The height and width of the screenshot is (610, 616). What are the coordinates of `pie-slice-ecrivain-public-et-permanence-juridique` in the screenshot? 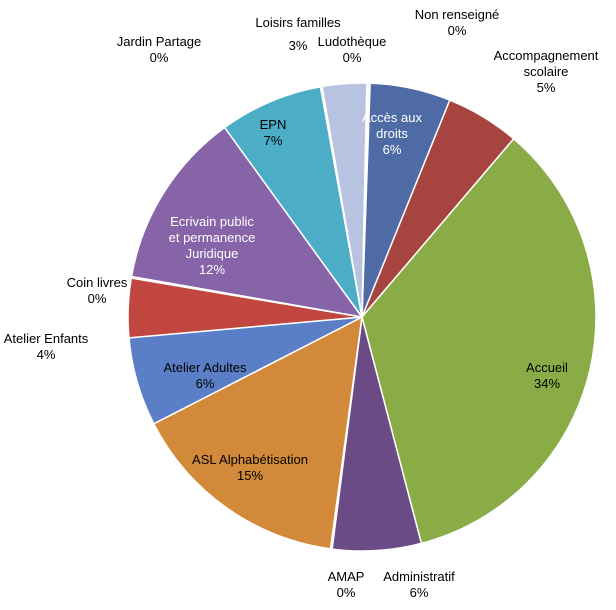 It's located at (247, 222).